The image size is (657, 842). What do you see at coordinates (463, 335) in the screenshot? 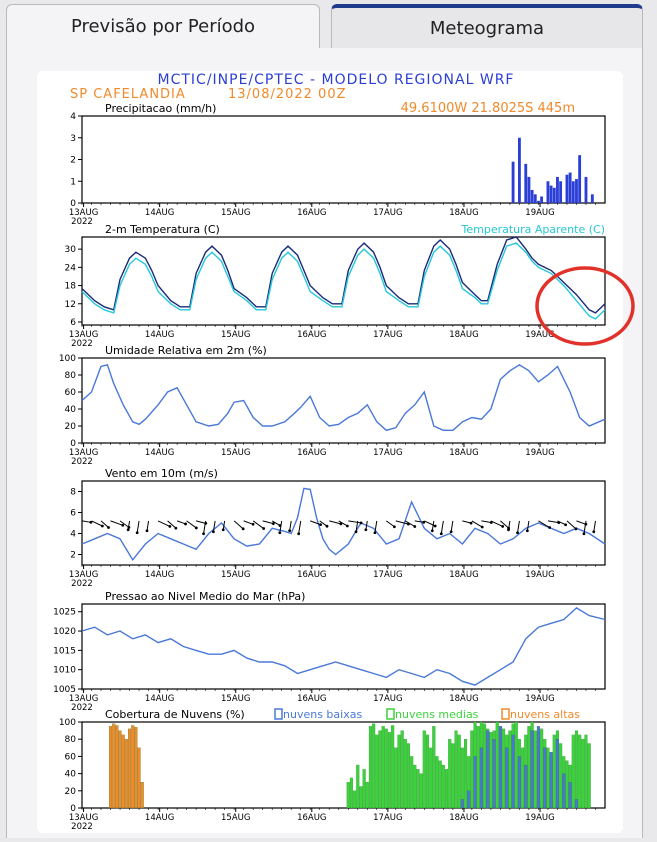
I see `x-tick-label: 18AUG` at bounding box center [463, 335].